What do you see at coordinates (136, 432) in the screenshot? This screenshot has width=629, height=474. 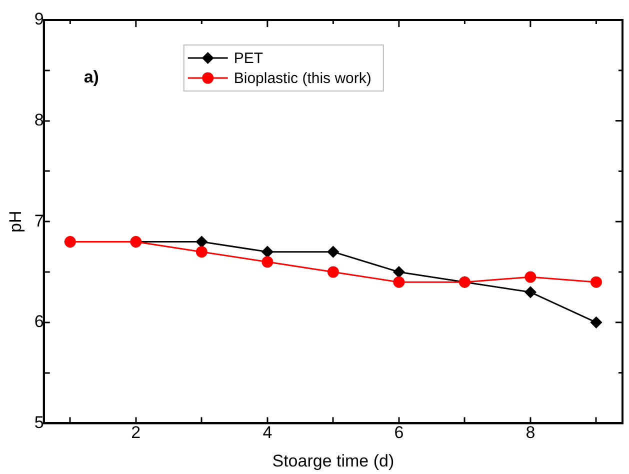 I see `x-tick-label: 2` at bounding box center [136, 432].